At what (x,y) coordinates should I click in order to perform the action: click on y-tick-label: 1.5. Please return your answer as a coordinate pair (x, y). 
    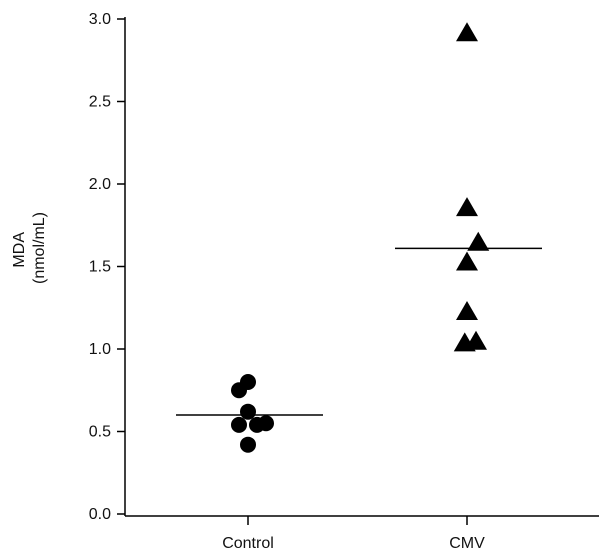
    Looking at the image, I should click on (100, 267).